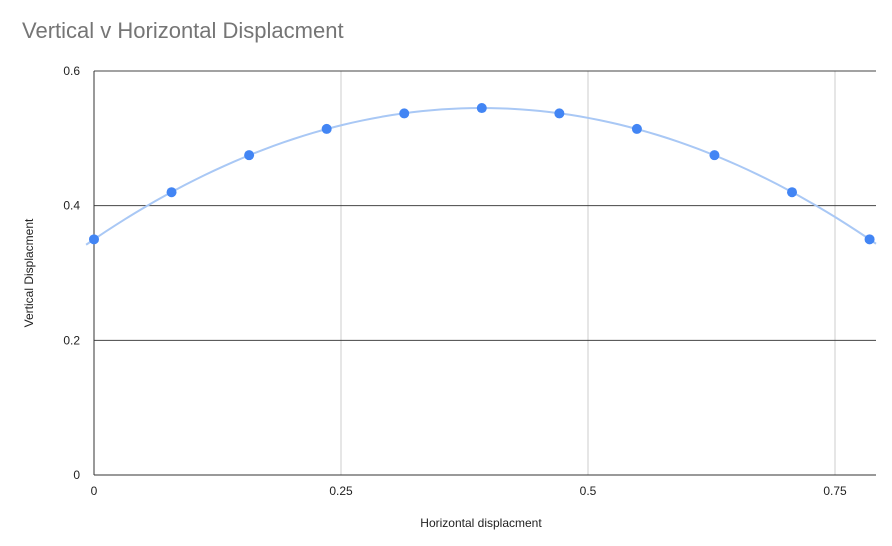 This screenshot has height=546, width=892. What do you see at coordinates (71, 340) in the screenshot?
I see `y-tick-label: 0.2` at bounding box center [71, 340].